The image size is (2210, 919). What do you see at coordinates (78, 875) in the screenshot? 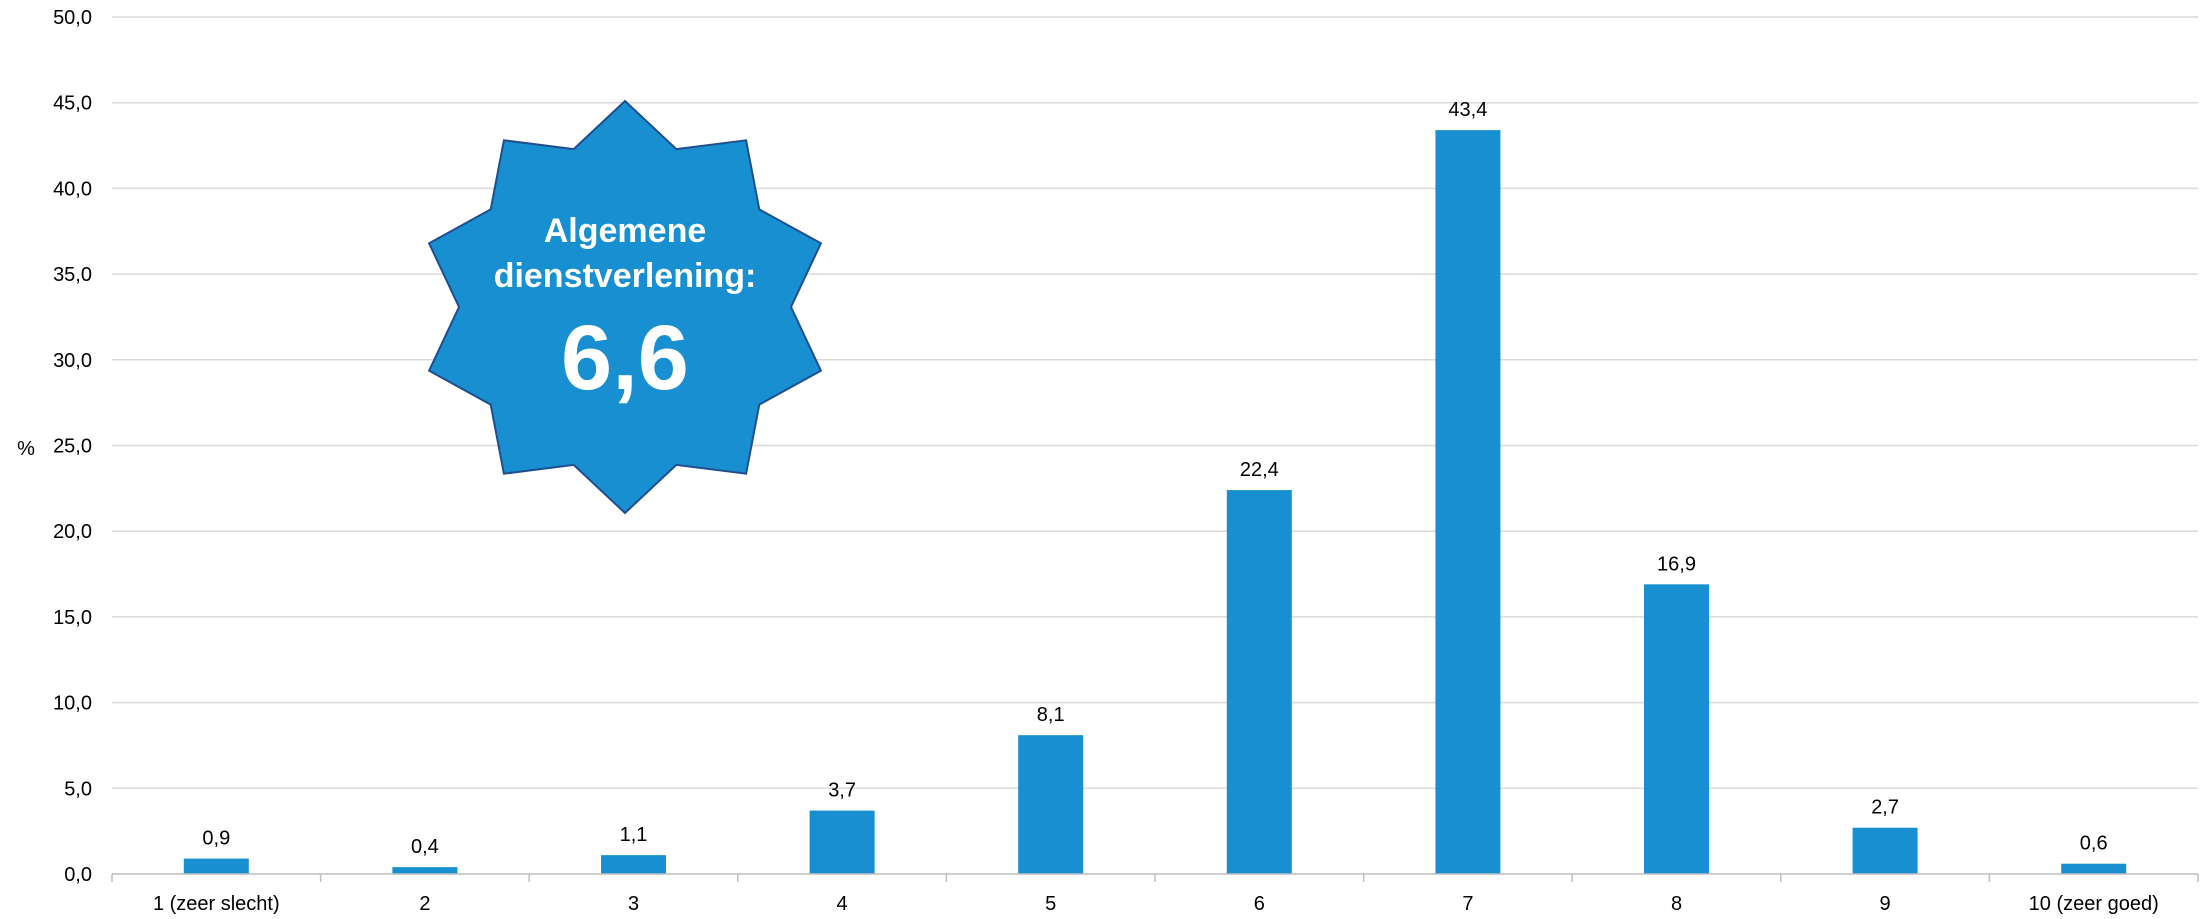
I see `y-tick-label: 0,0` at bounding box center [78, 875].